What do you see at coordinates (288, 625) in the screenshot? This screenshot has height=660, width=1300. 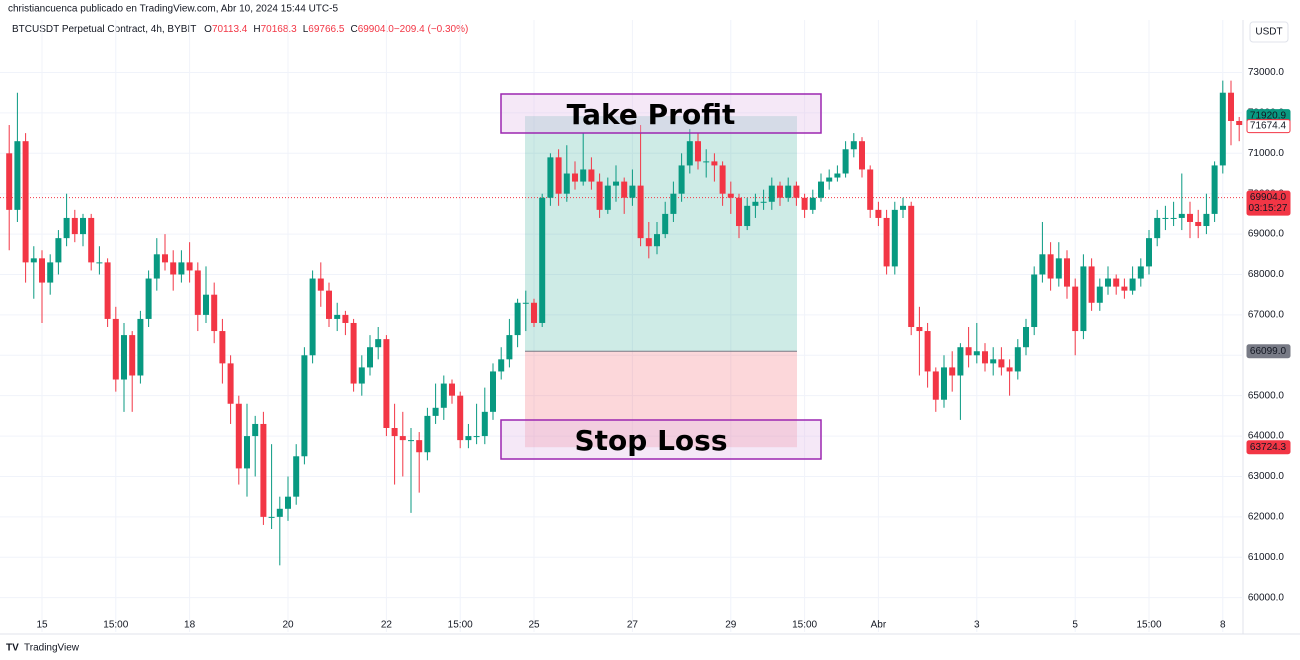 I see `x-tick-label: 20` at bounding box center [288, 625].